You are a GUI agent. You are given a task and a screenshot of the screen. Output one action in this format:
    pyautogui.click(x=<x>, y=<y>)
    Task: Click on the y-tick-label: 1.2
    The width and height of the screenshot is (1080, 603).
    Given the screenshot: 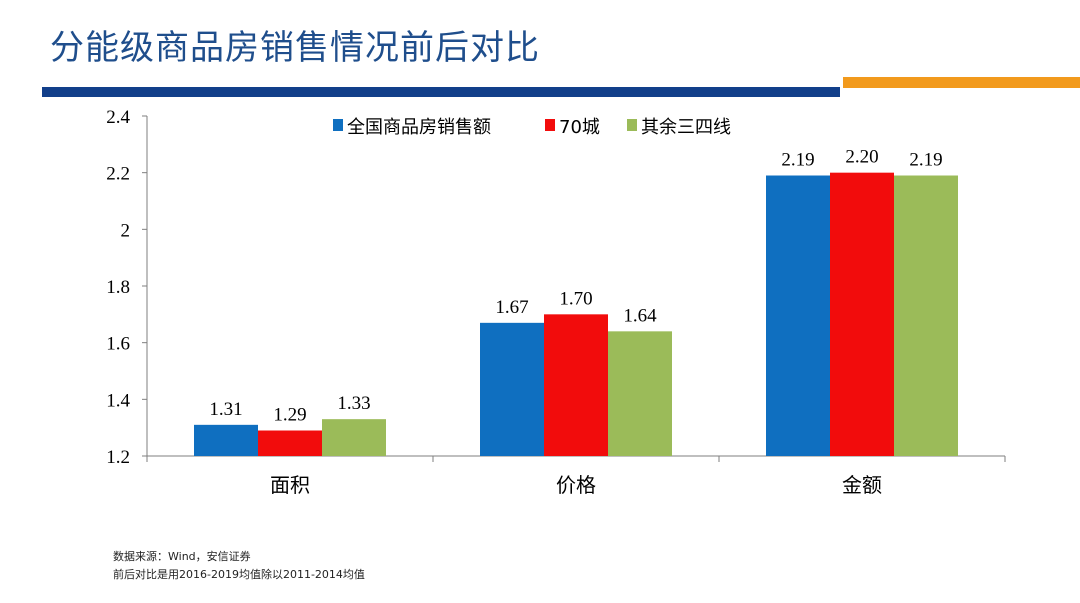 What is the action you would take?
    pyautogui.click(x=118, y=457)
    